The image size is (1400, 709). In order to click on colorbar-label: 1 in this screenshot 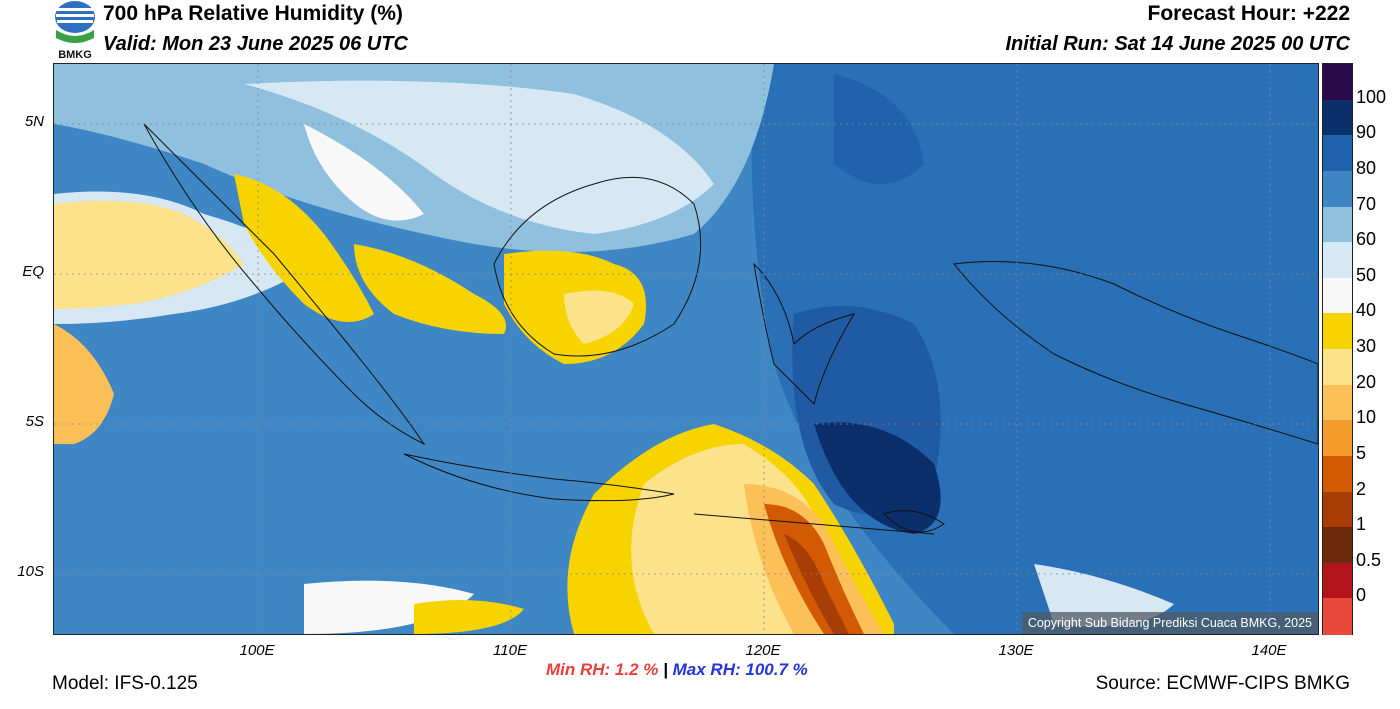, I will do `click(1361, 524)`.